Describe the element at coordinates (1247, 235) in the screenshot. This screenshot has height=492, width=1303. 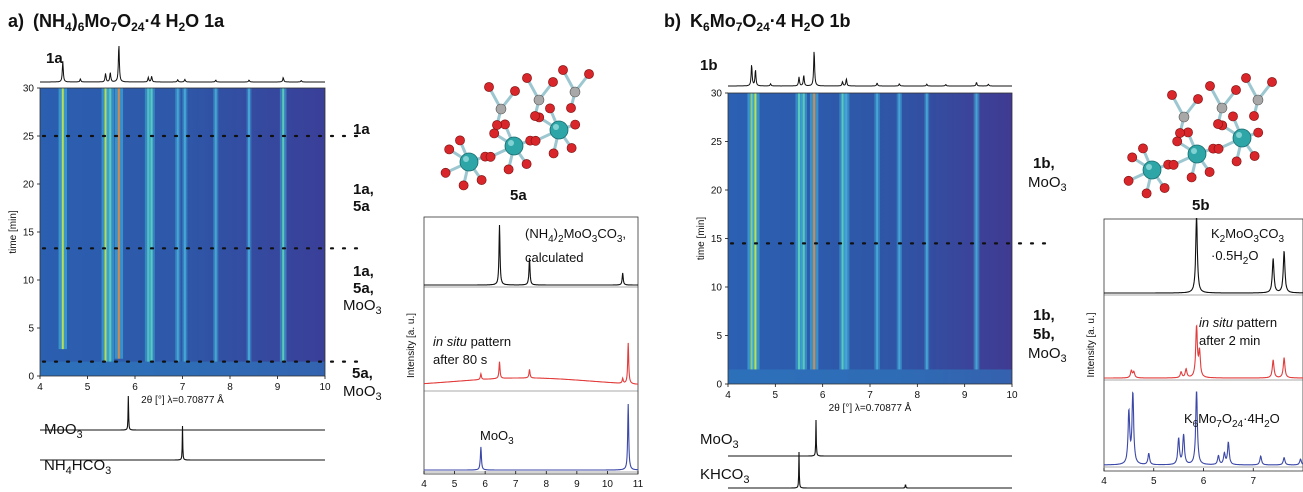
I see `xrd-b-label-calc: K2MoO3CO3` at that location.